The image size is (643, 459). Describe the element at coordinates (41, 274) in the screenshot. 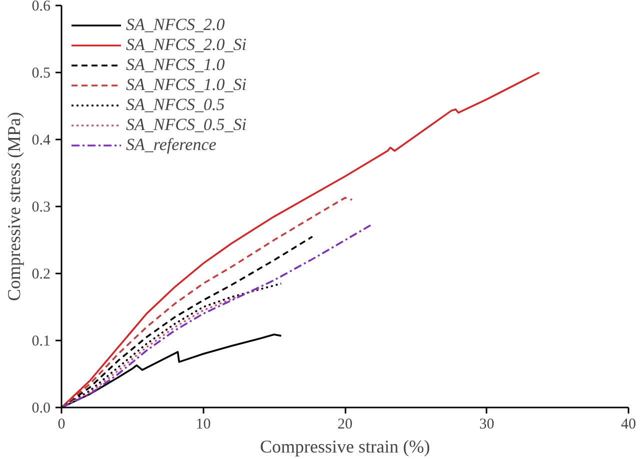

I see `y-tick-label: 0.2` at that location.